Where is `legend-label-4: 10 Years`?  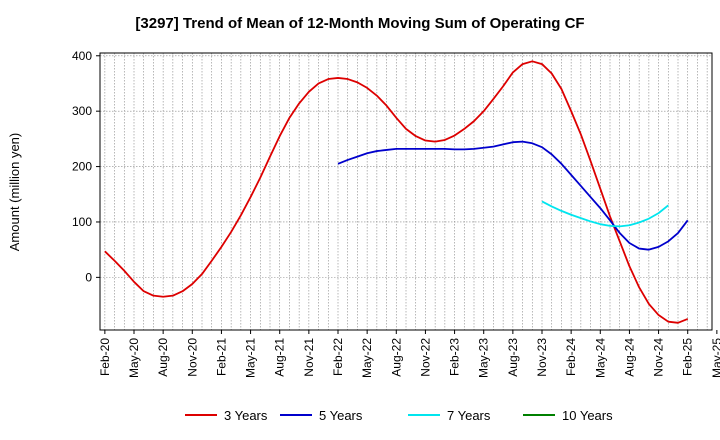
legend-label-4: 10 Years is located at coordinates (587, 415).